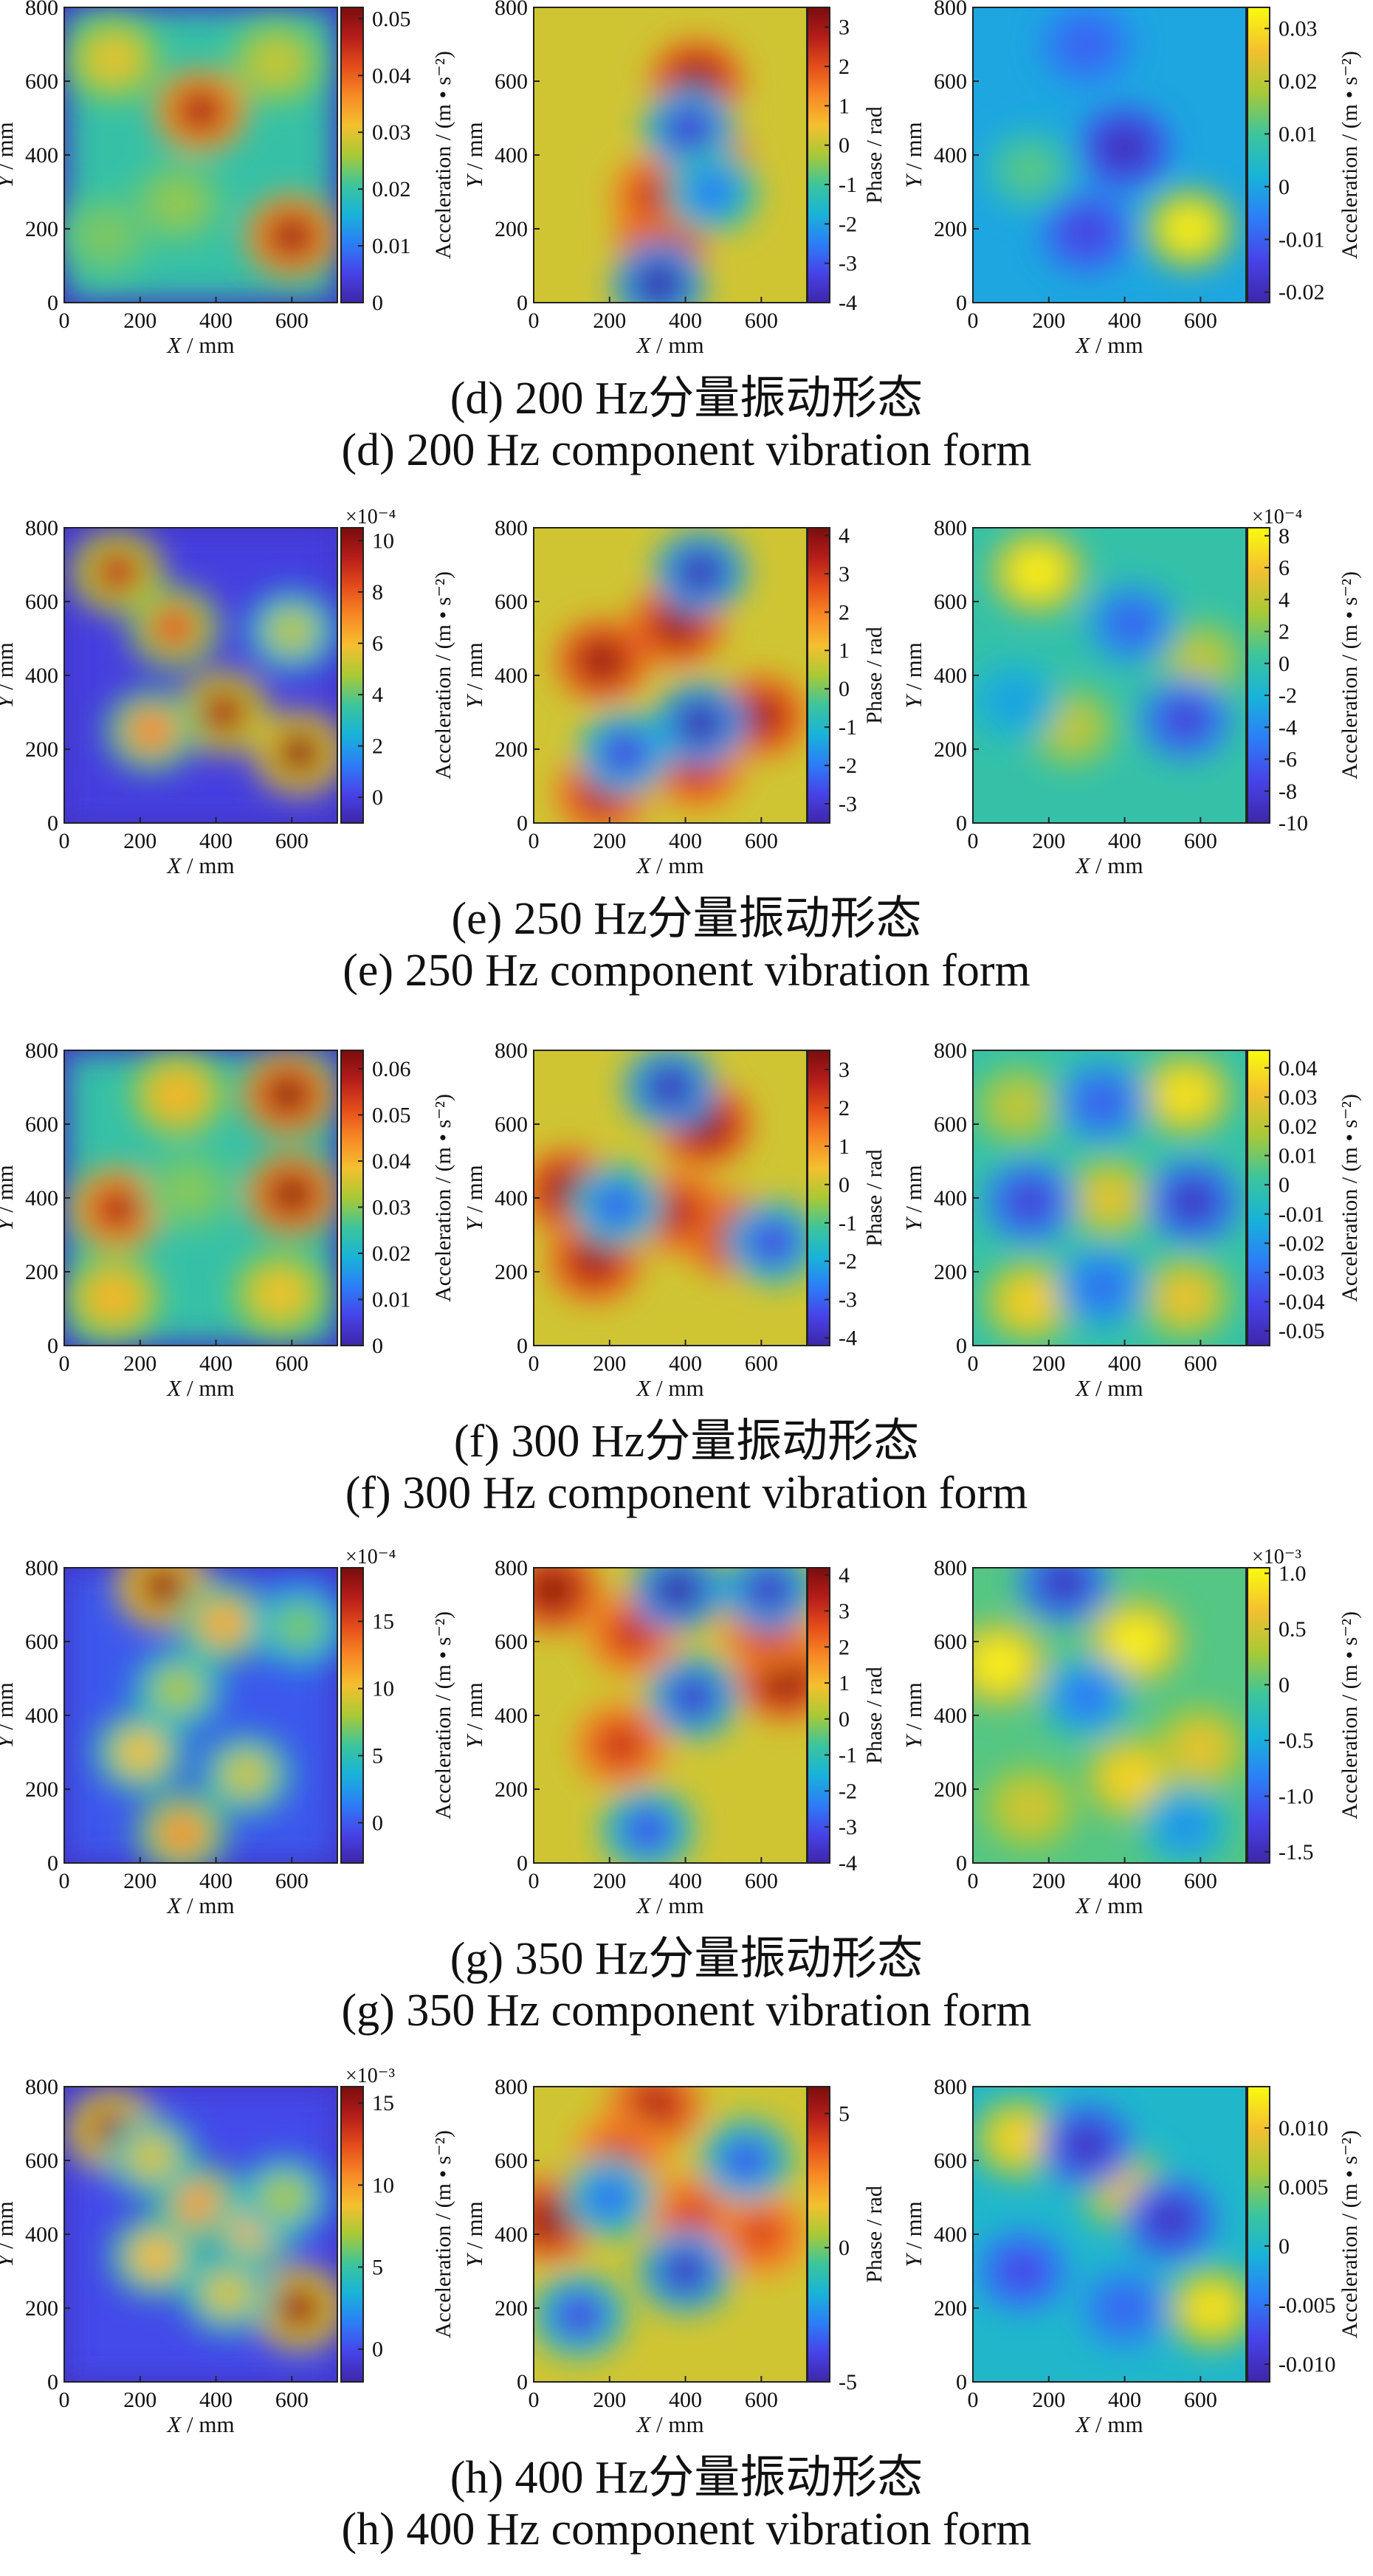 This screenshot has height=2576, width=1373. What do you see at coordinates (392, 75) in the screenshot?
I see `colorbar-tick-label: 0.04` at bounding box center [392, 75].